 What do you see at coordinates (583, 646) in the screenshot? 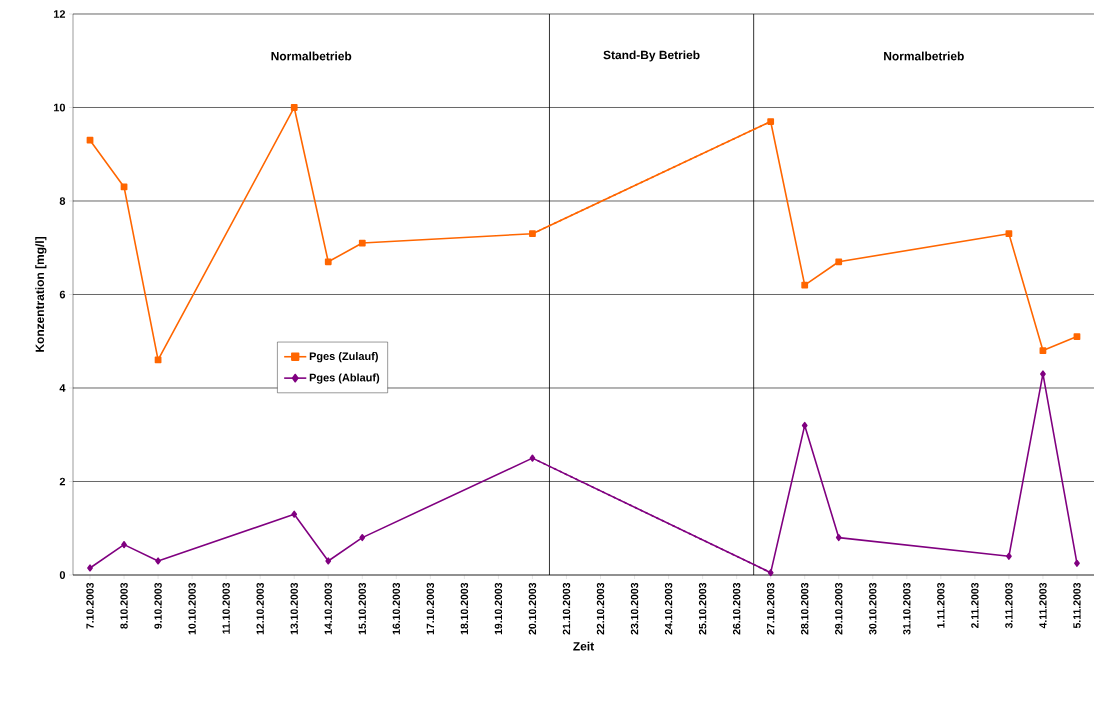
I see `x-axis-title: Zeit` at bounding box center [583, 646].